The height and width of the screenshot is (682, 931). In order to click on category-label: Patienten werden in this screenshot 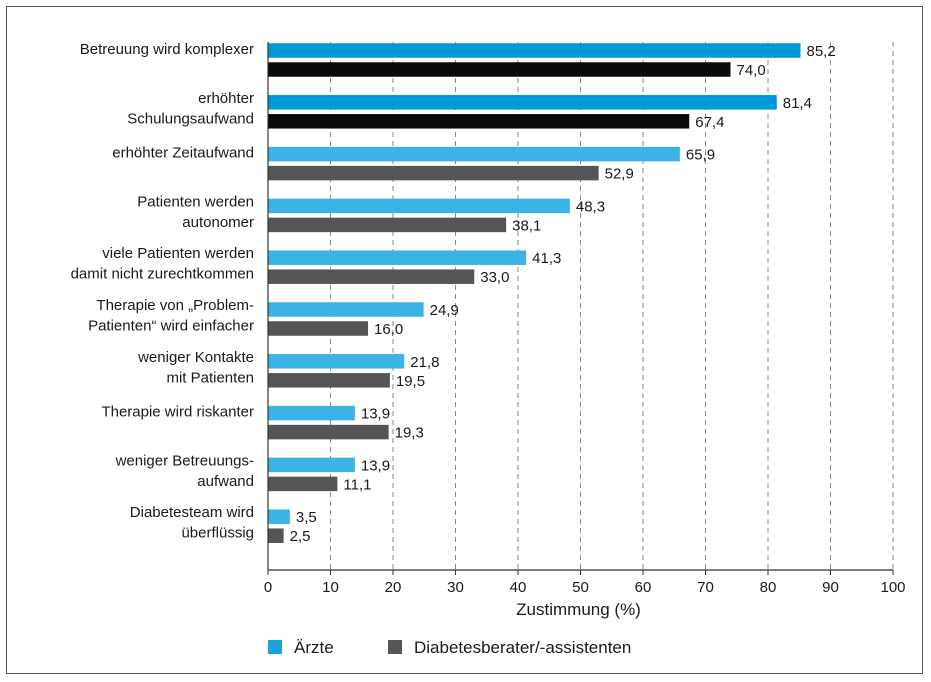, I will do `click(195, 201)`.